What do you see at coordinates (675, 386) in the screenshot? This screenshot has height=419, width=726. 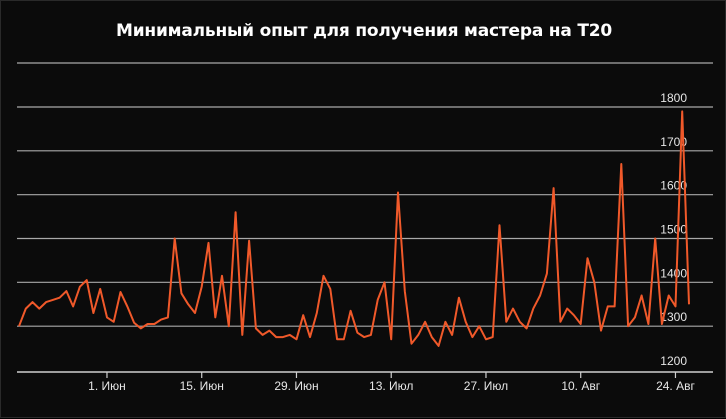 I see `x-tick-label-6: 24. Авг` at bounding box center [675, 386].